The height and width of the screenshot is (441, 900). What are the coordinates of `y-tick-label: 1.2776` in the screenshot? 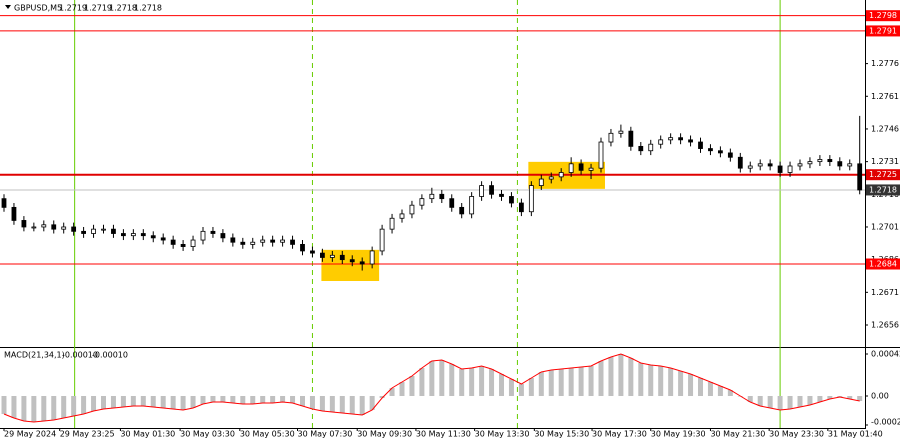 It's located at (885, 63).